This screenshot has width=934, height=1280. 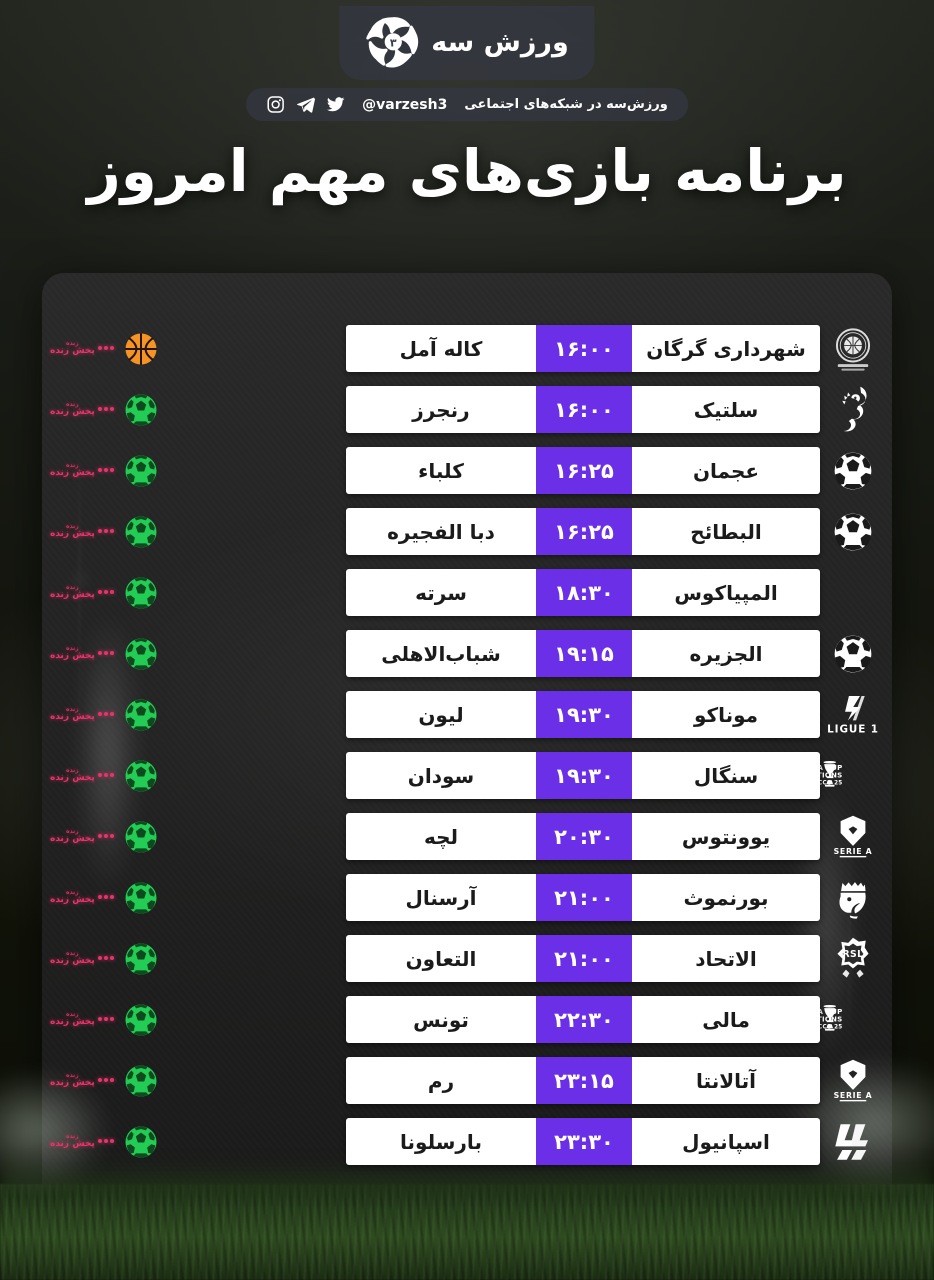 I want to click on svg-text: OF NATIONS, so click(x=831, y=774).